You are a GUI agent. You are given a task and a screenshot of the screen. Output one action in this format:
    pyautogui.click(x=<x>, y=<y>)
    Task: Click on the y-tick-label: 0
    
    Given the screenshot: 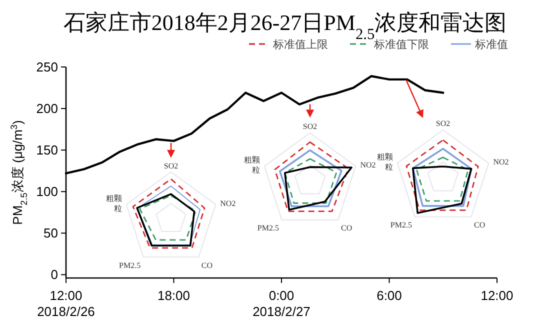 What is the action you would take?
    pyautogui.click(x=54, y=274)
    